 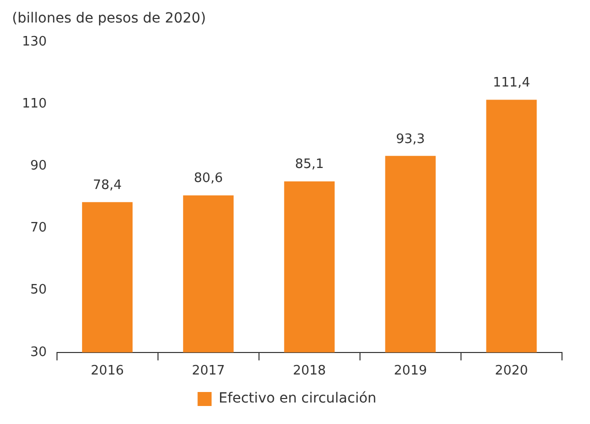 What do you see at coordinates (410, 371) in the screenshot?
I see `x-tick-label: 2019` at bounding box center [410, 371].